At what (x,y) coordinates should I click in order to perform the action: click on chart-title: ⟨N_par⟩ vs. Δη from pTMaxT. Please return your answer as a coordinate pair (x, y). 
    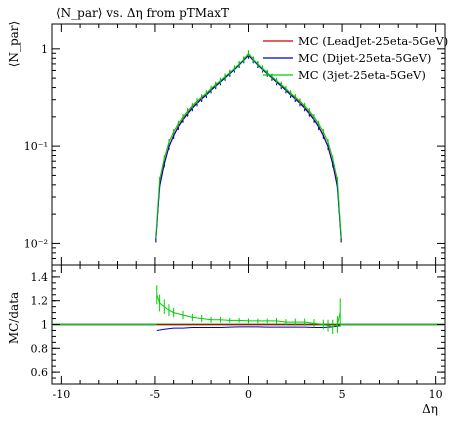
    Looking at the image, I should click on (142, 13).